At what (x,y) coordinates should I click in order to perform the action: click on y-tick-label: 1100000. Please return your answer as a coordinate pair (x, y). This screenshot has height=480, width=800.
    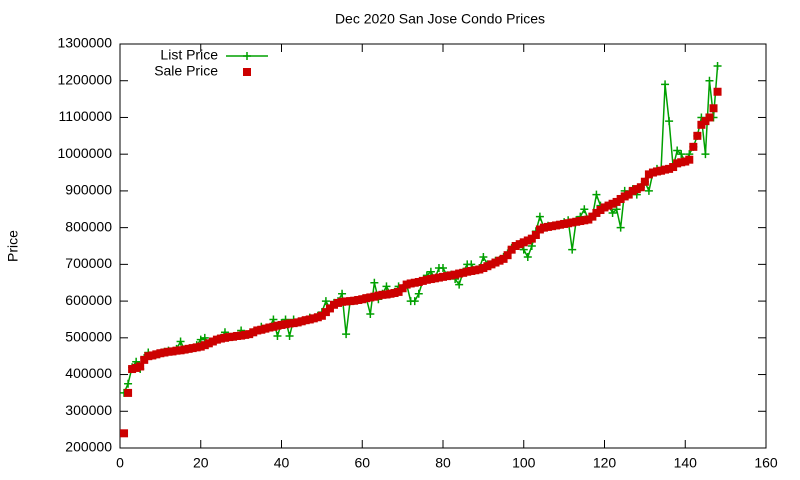
    Looking at the image, I should click on (86, 116).